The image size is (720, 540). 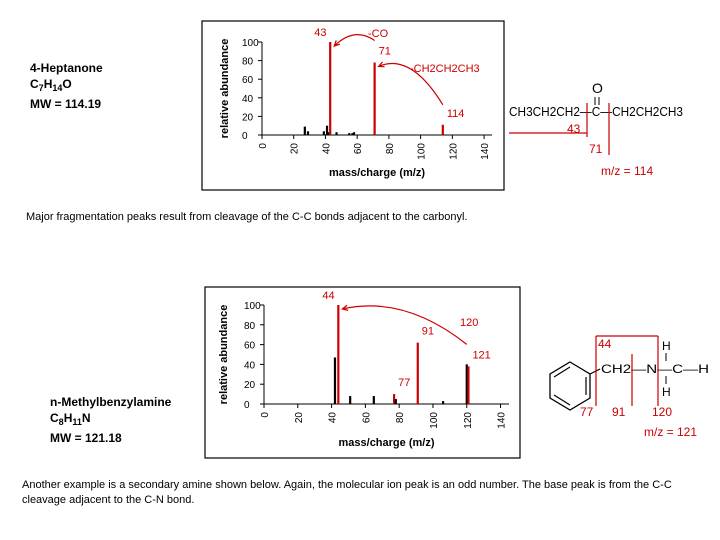 What do you see at coordinates (250, 365) in the screenshot?
I see `chart-2-ytick-label-40: 40` at bounding box center [250, 365].